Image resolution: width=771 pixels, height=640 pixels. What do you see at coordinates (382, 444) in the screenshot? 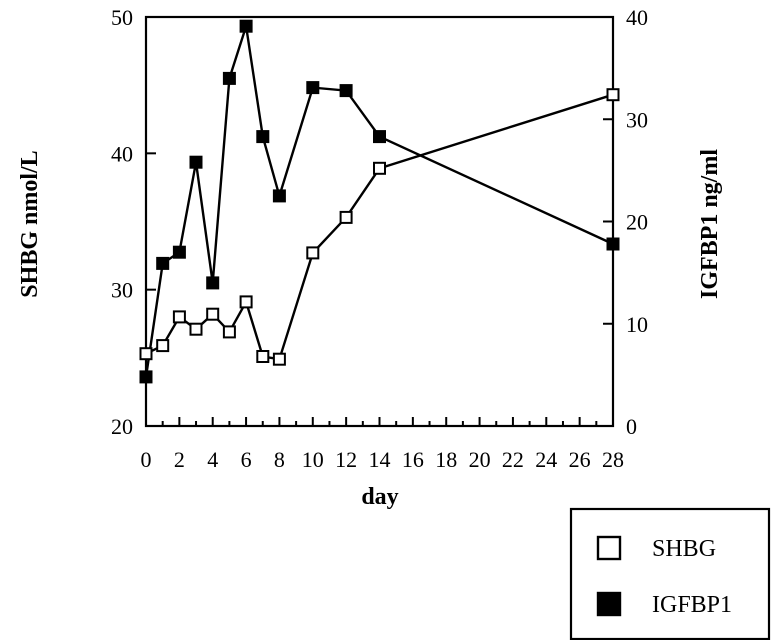
I see `x-axis-ticks: 0 2 4 6 8 10 12 14 16 18 20 22 24 26 28` at bounding box center [382, 444].